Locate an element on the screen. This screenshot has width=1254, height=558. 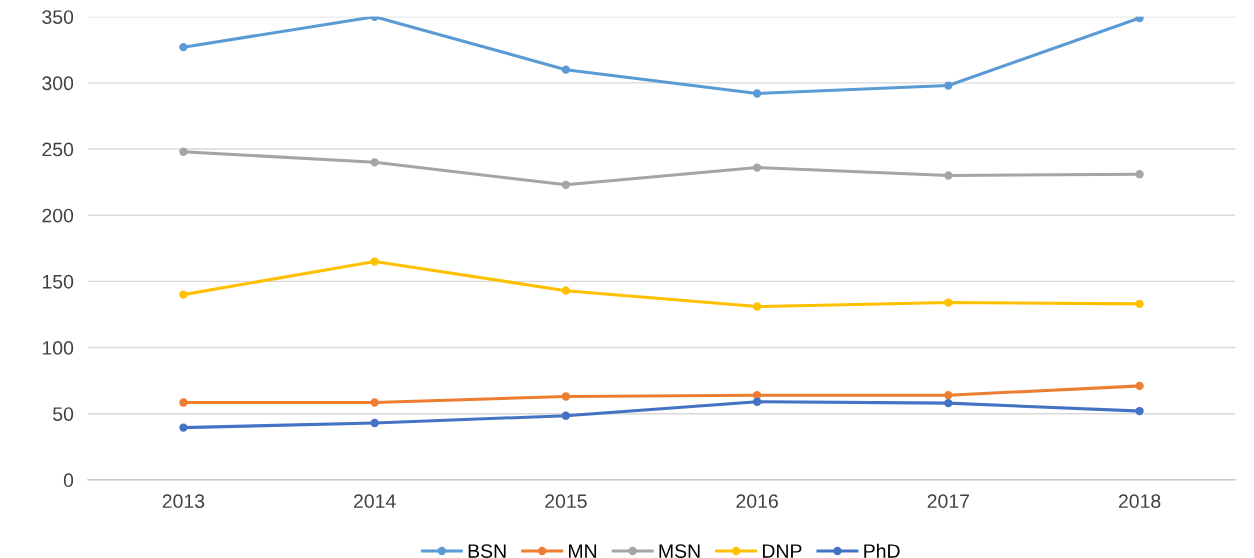
legend-label: MSN is located at coordinates (679, 551).